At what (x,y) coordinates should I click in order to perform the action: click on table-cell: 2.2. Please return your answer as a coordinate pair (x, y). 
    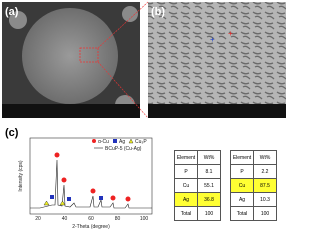
    Looking at the image, I should click on (265, 171).